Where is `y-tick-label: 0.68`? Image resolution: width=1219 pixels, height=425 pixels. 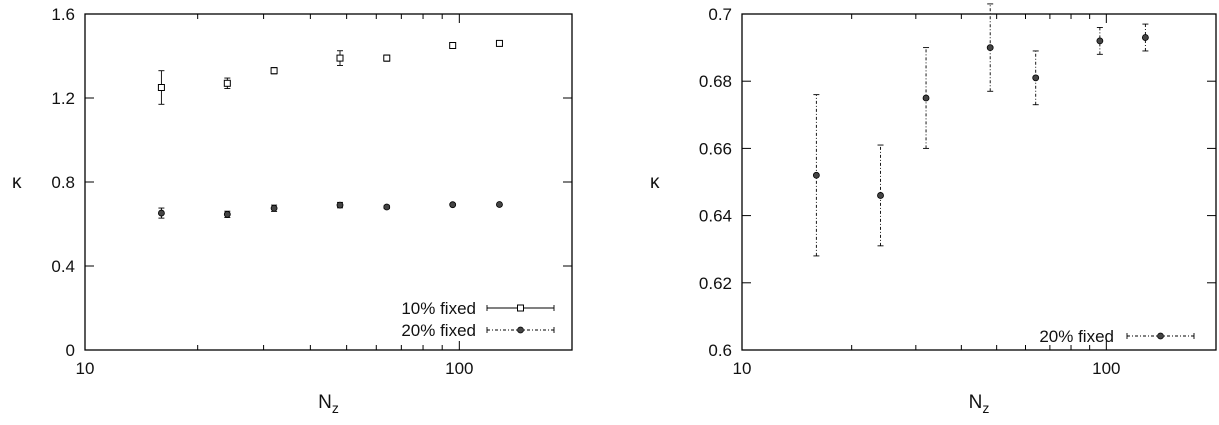
y-tick-label: 0.68 is located at coordinates (715, 81).